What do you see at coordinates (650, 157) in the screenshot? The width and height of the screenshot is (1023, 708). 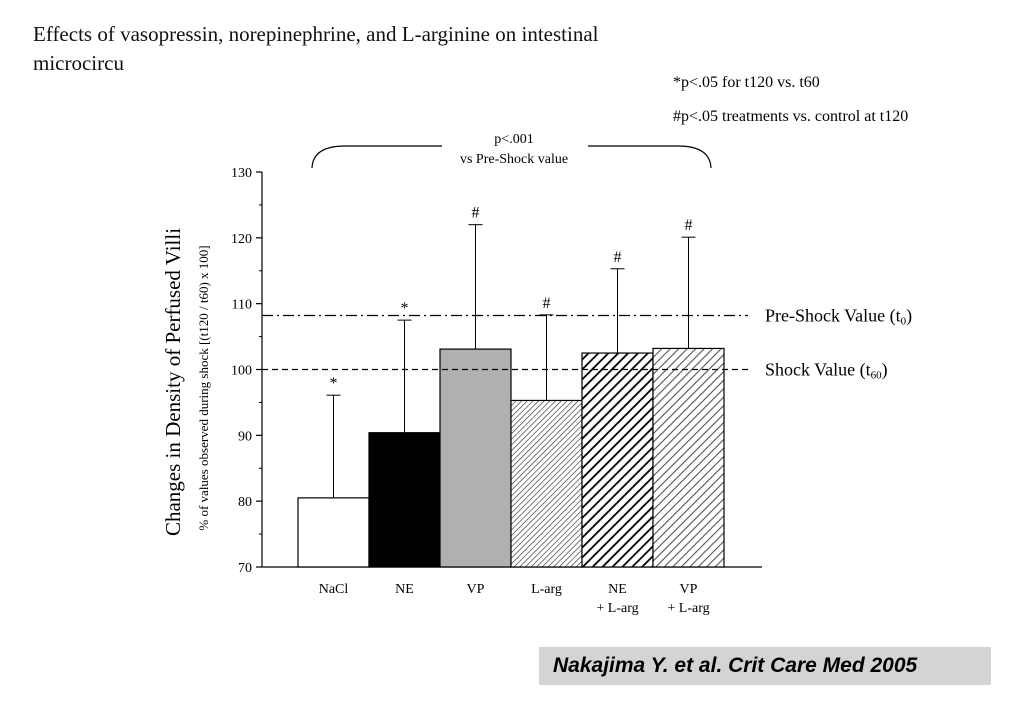 I see `bracket-right` at bounding box center [650, 157].